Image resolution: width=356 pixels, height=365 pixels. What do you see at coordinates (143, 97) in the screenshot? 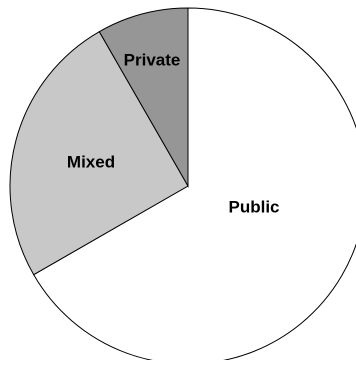
I see `pie-slice-private` at bounding box center [143, 97].